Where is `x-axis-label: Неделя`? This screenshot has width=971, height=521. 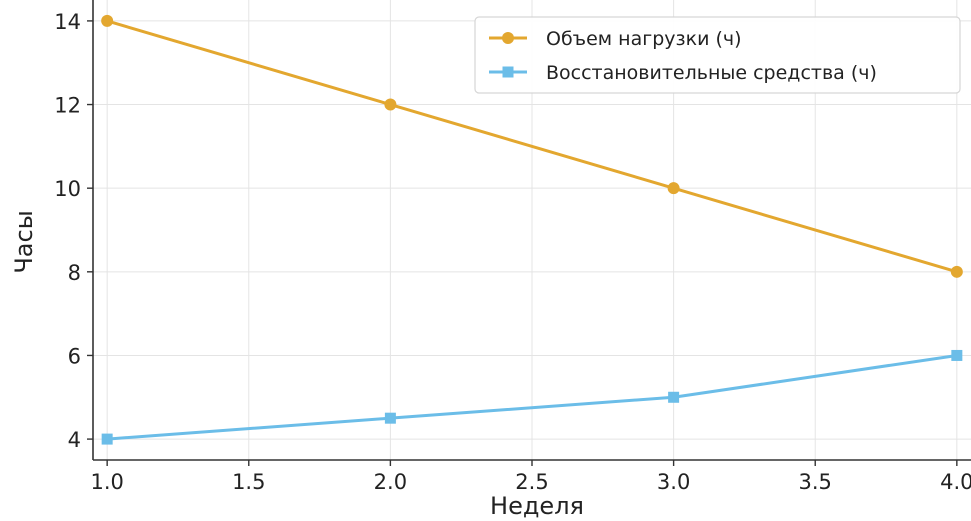
x-axis-label: Неделя is located at coordinates (537, 506).